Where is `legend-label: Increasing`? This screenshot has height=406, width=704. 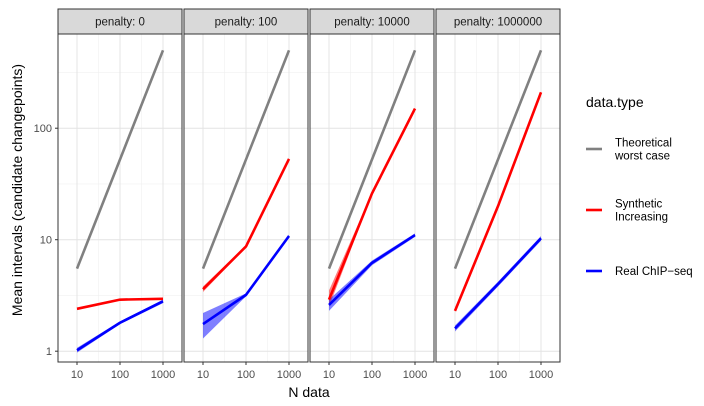 legend-label: Increasing is located at coordinates (641, 218).